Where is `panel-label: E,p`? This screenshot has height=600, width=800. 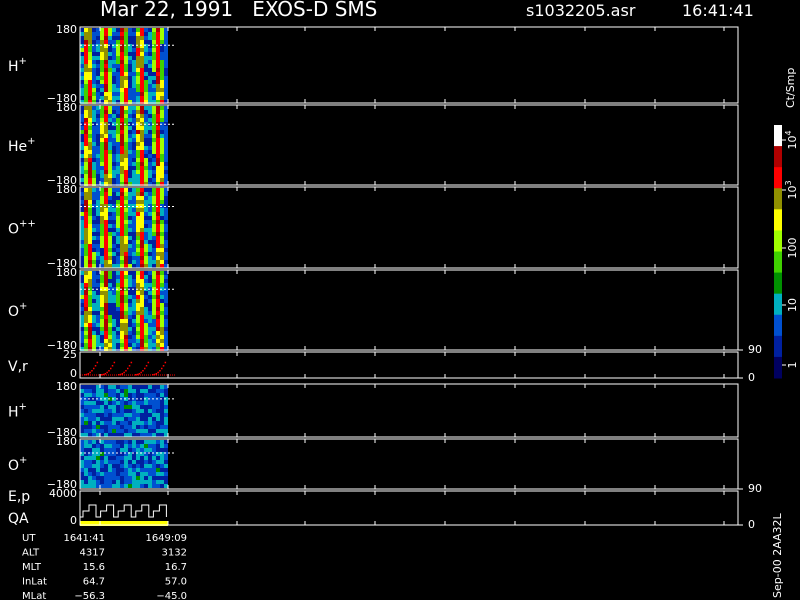
panel-label: E,p is located at coordinates (19, 497).